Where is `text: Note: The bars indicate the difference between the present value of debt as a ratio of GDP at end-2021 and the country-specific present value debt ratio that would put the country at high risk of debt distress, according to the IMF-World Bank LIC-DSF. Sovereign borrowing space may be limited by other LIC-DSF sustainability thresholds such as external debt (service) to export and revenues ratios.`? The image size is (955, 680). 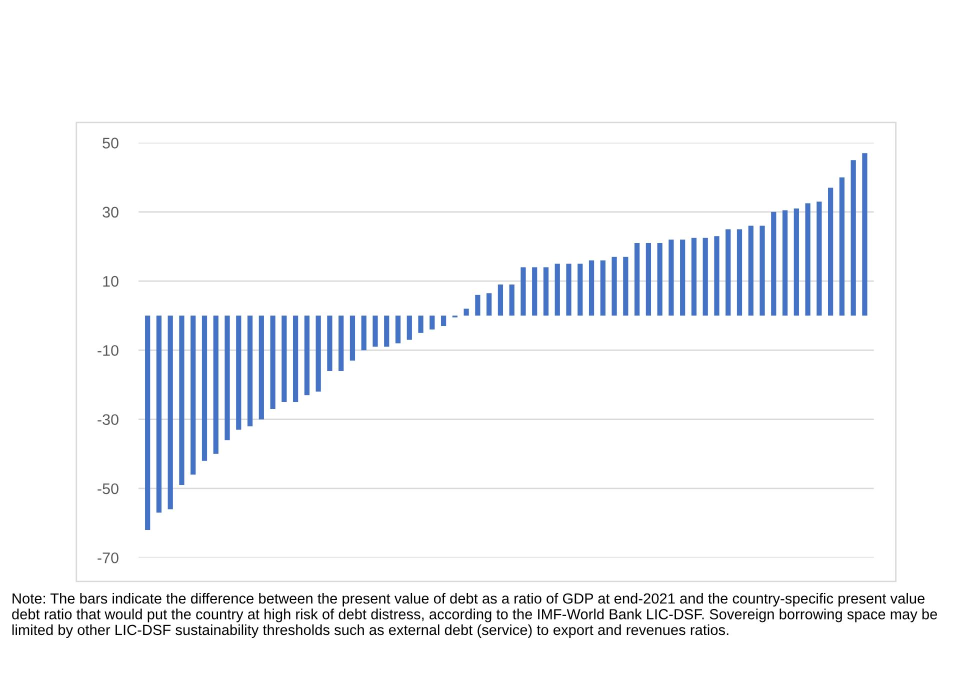
text: Note: The bars indicate the difference between the present value of debt as a ratio of GDP at end-2021 and the country-specific present value debt ratio that would put the country at high risk of debt distress, according to the IMF-World Bank LIC-DSF. Sovereign borrowing space may be limited by other LIC-DSF sustainability thresholds such as external debt (service) to export and revenues ratios. is located at coordinates (475, 615).